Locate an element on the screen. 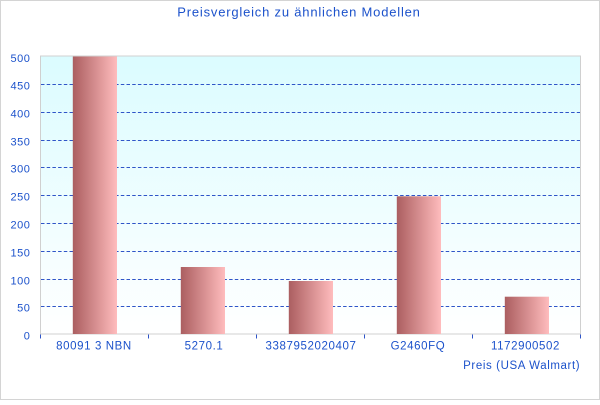 Image resolution: width=600 pixels, height=405 pixels. svg-text: 250 is located at coordinates (21, 198).